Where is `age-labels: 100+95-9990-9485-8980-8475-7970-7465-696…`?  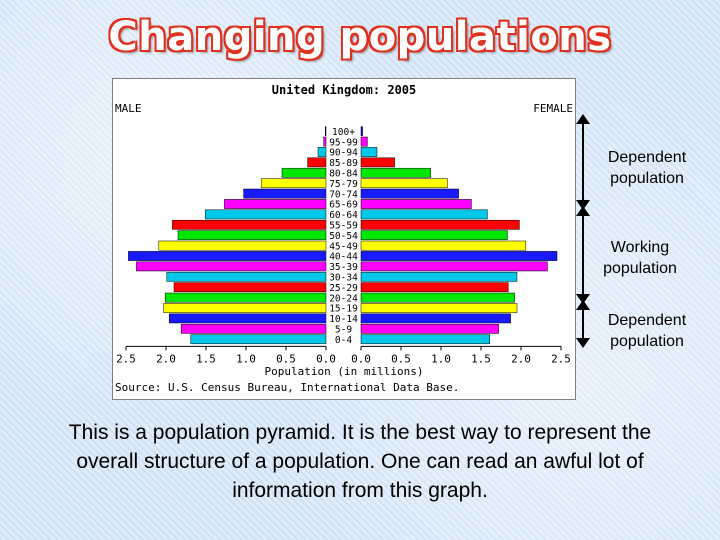
age-labels: 100+95-9990-9485-8980-8475-7970-7465-696… is located at coordinates (343, 236).